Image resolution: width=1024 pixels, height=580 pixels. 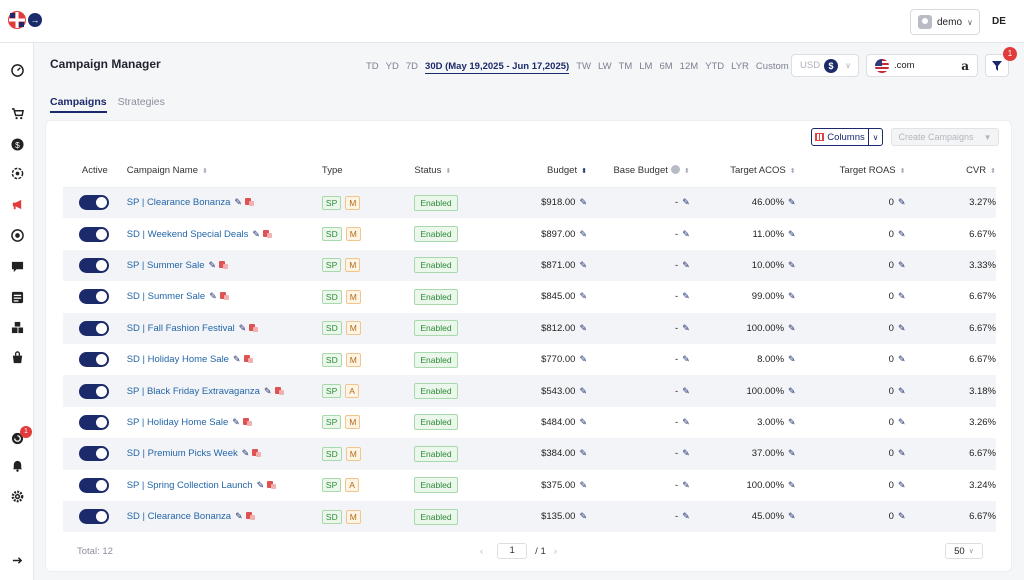 What do you see at coordinates (772, 66) in the screenshot?
I see `range-option: Custom` at bounding box center [772, 66].